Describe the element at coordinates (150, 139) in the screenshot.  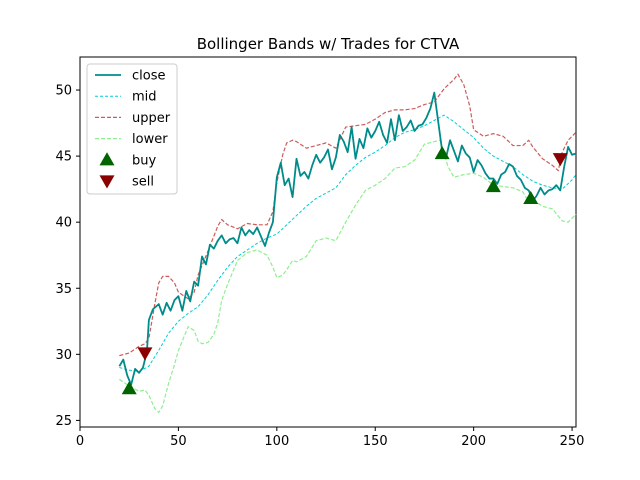
I see `legend-lower-label: lower` at that location.